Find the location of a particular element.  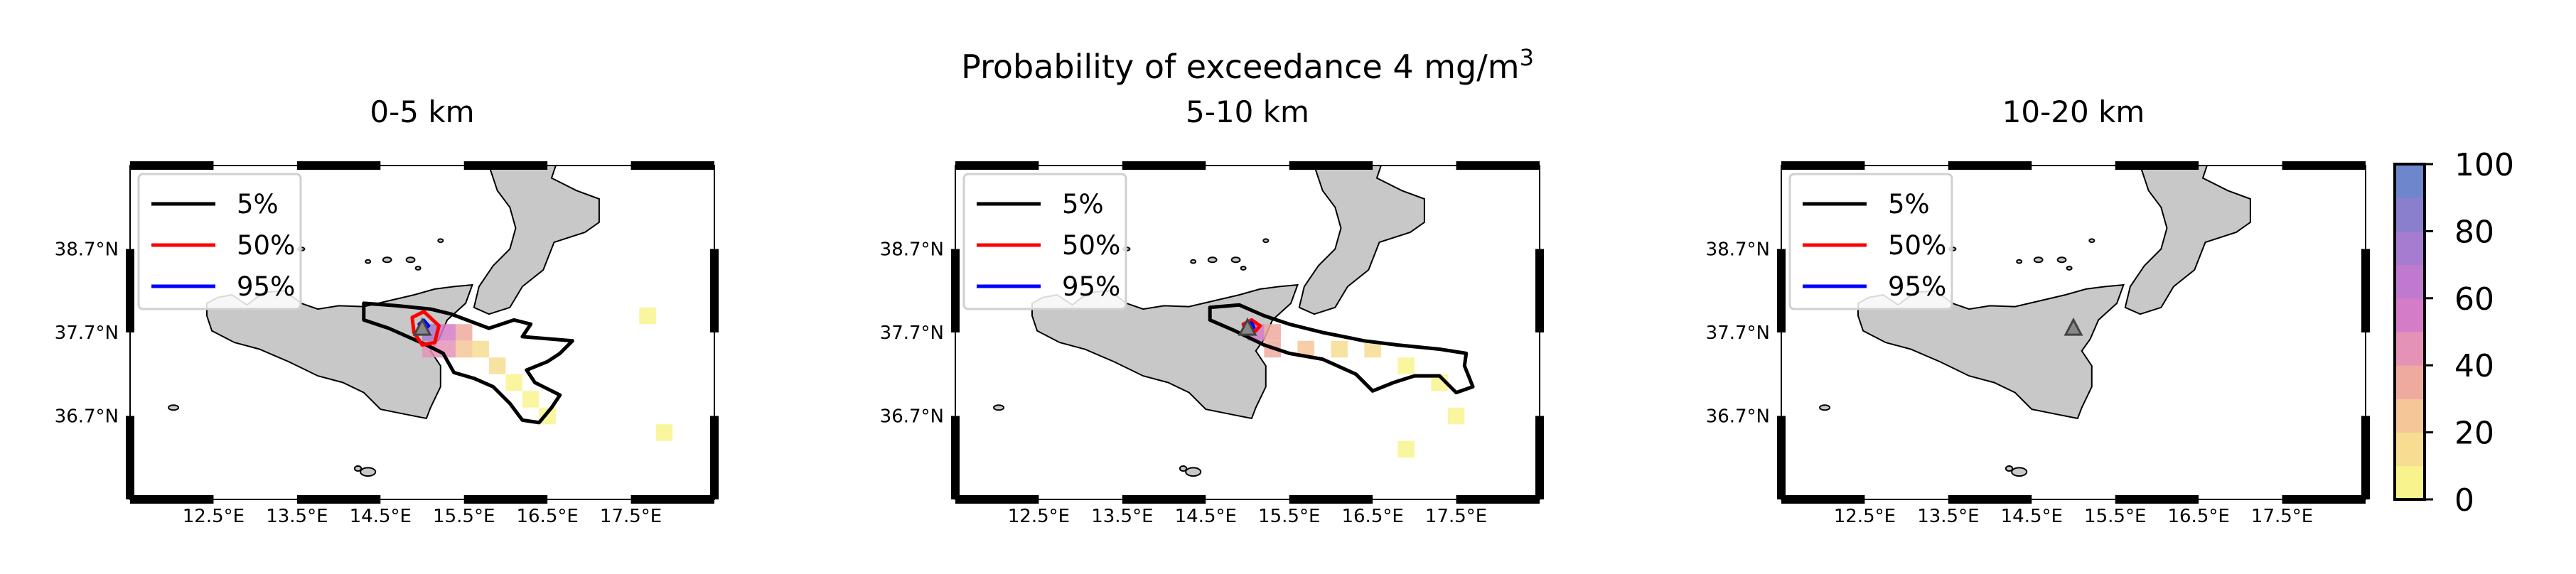

panel-title: 5-10 km is located at coordinates (1247, 111).